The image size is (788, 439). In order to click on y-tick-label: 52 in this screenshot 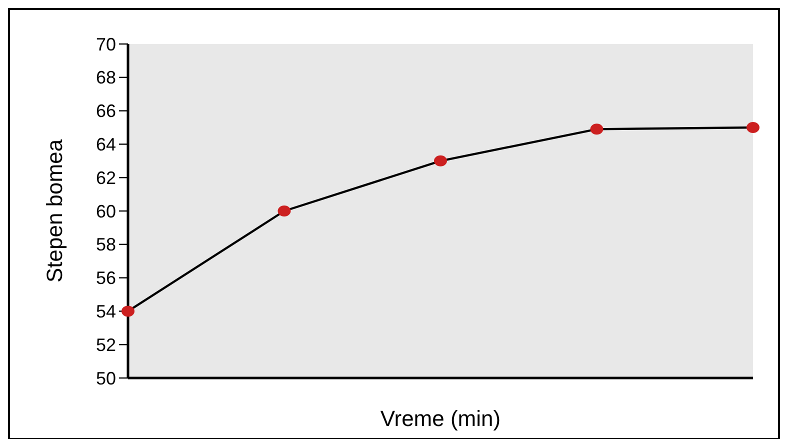, I will do `click(106, 344)`.